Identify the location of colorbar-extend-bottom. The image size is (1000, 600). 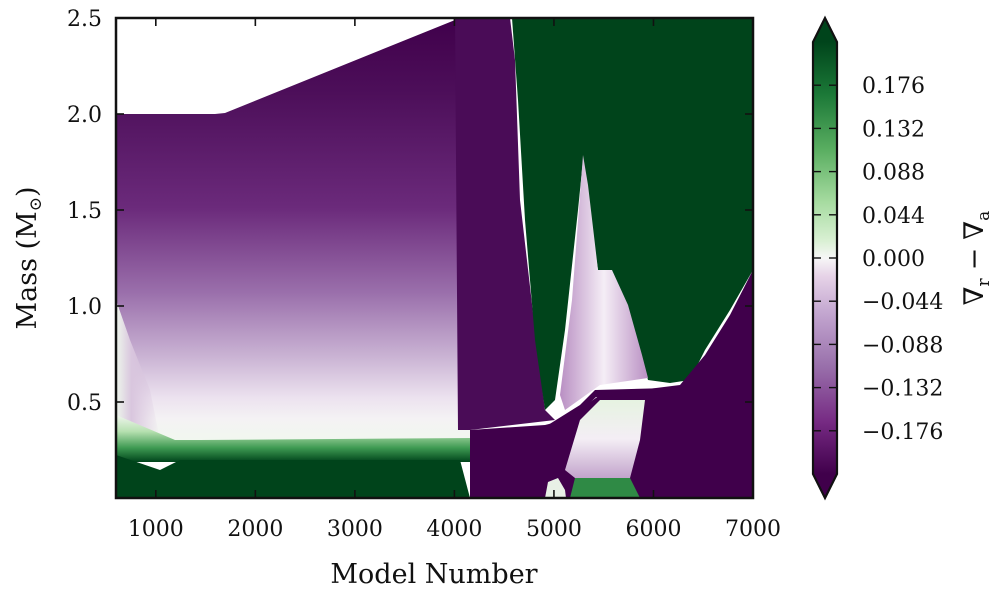
(825, 486).